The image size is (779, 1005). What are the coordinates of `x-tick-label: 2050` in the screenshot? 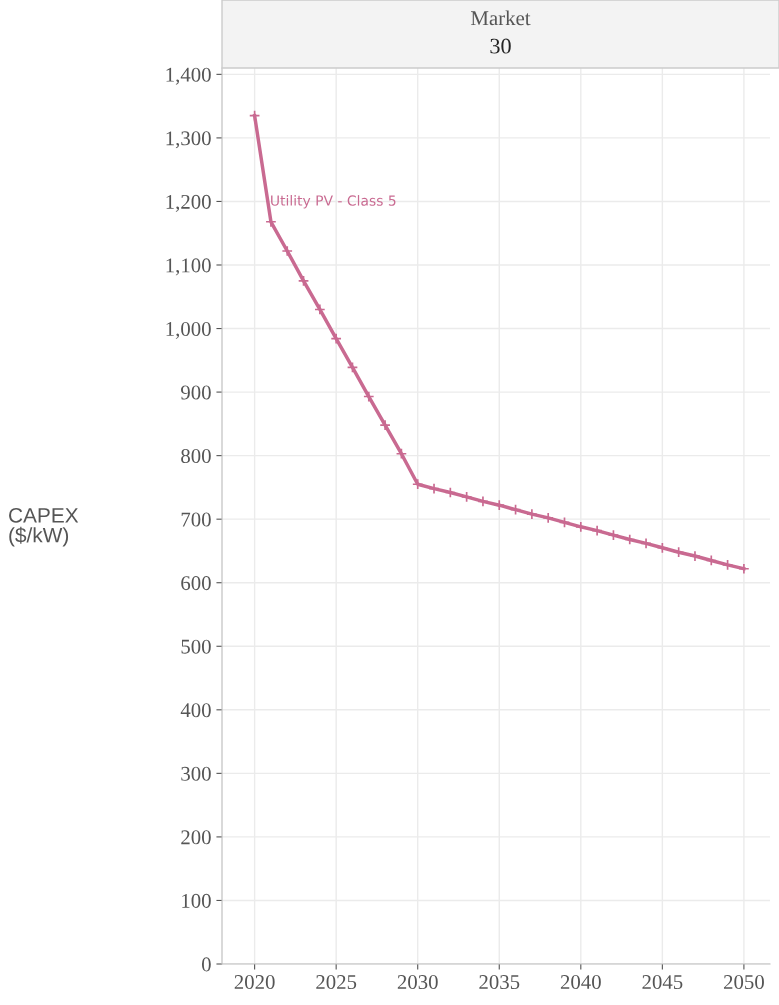 It's located at (743, 982).